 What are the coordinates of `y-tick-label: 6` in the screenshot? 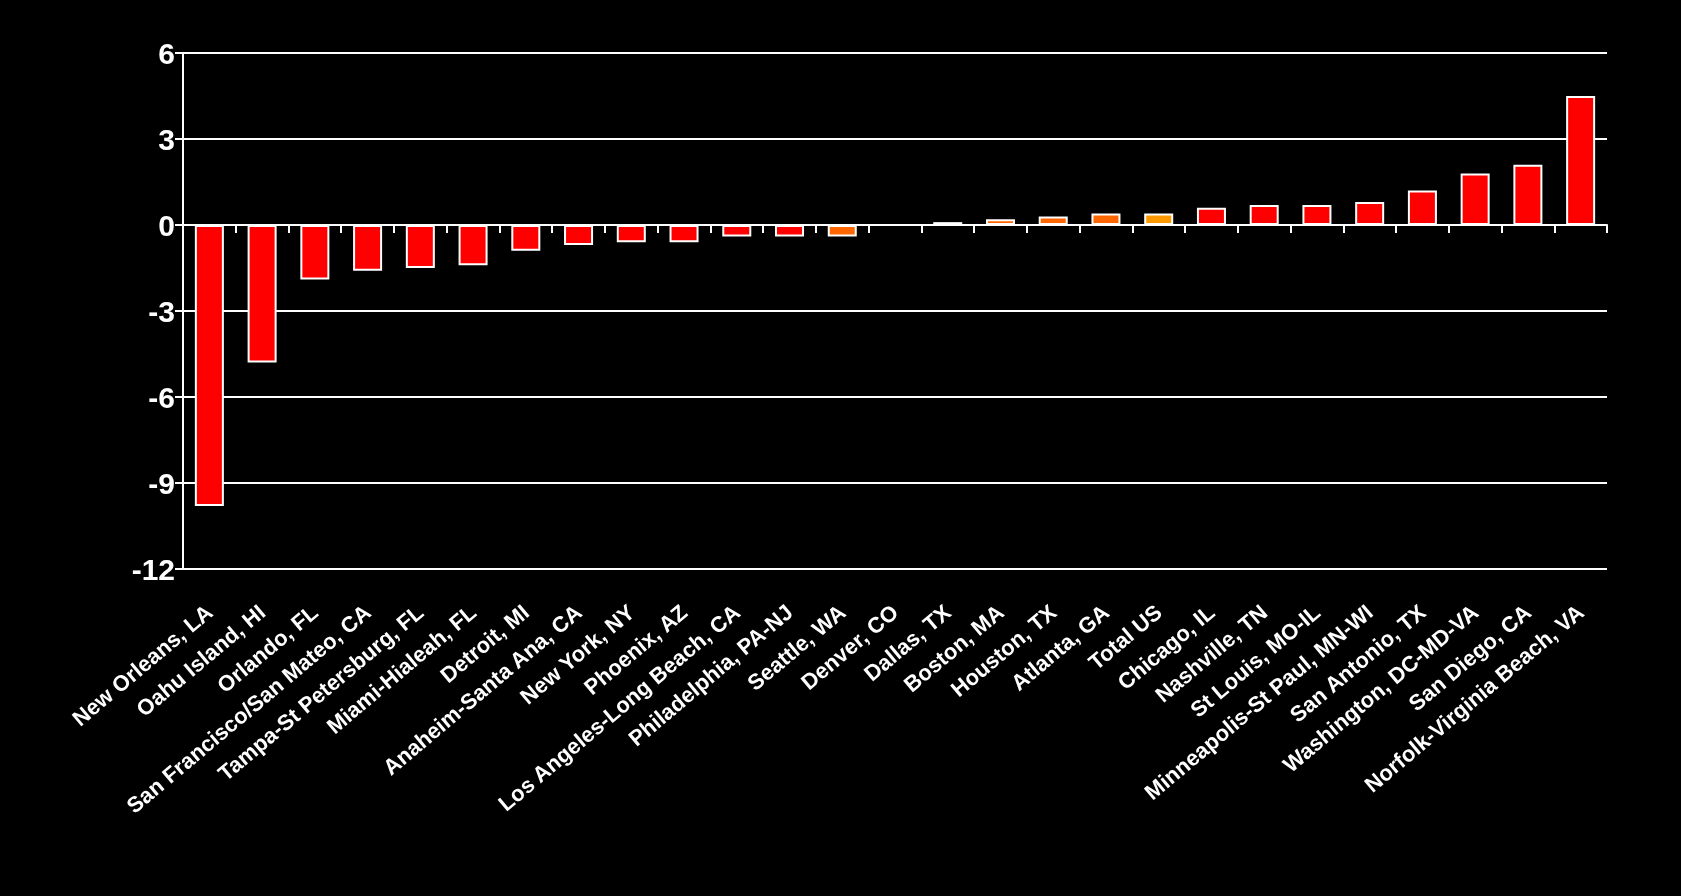 It's located at (166, 53).